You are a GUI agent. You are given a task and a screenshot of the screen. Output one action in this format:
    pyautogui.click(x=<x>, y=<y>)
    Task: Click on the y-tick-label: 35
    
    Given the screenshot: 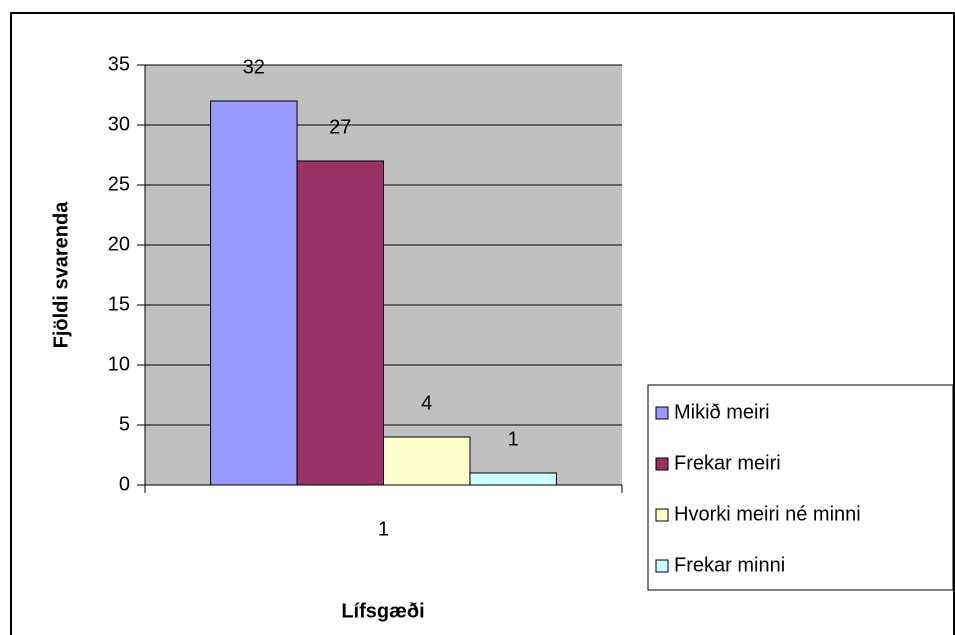 What is the action you would take?
    pyautogui.click(x=119, y=64)
    